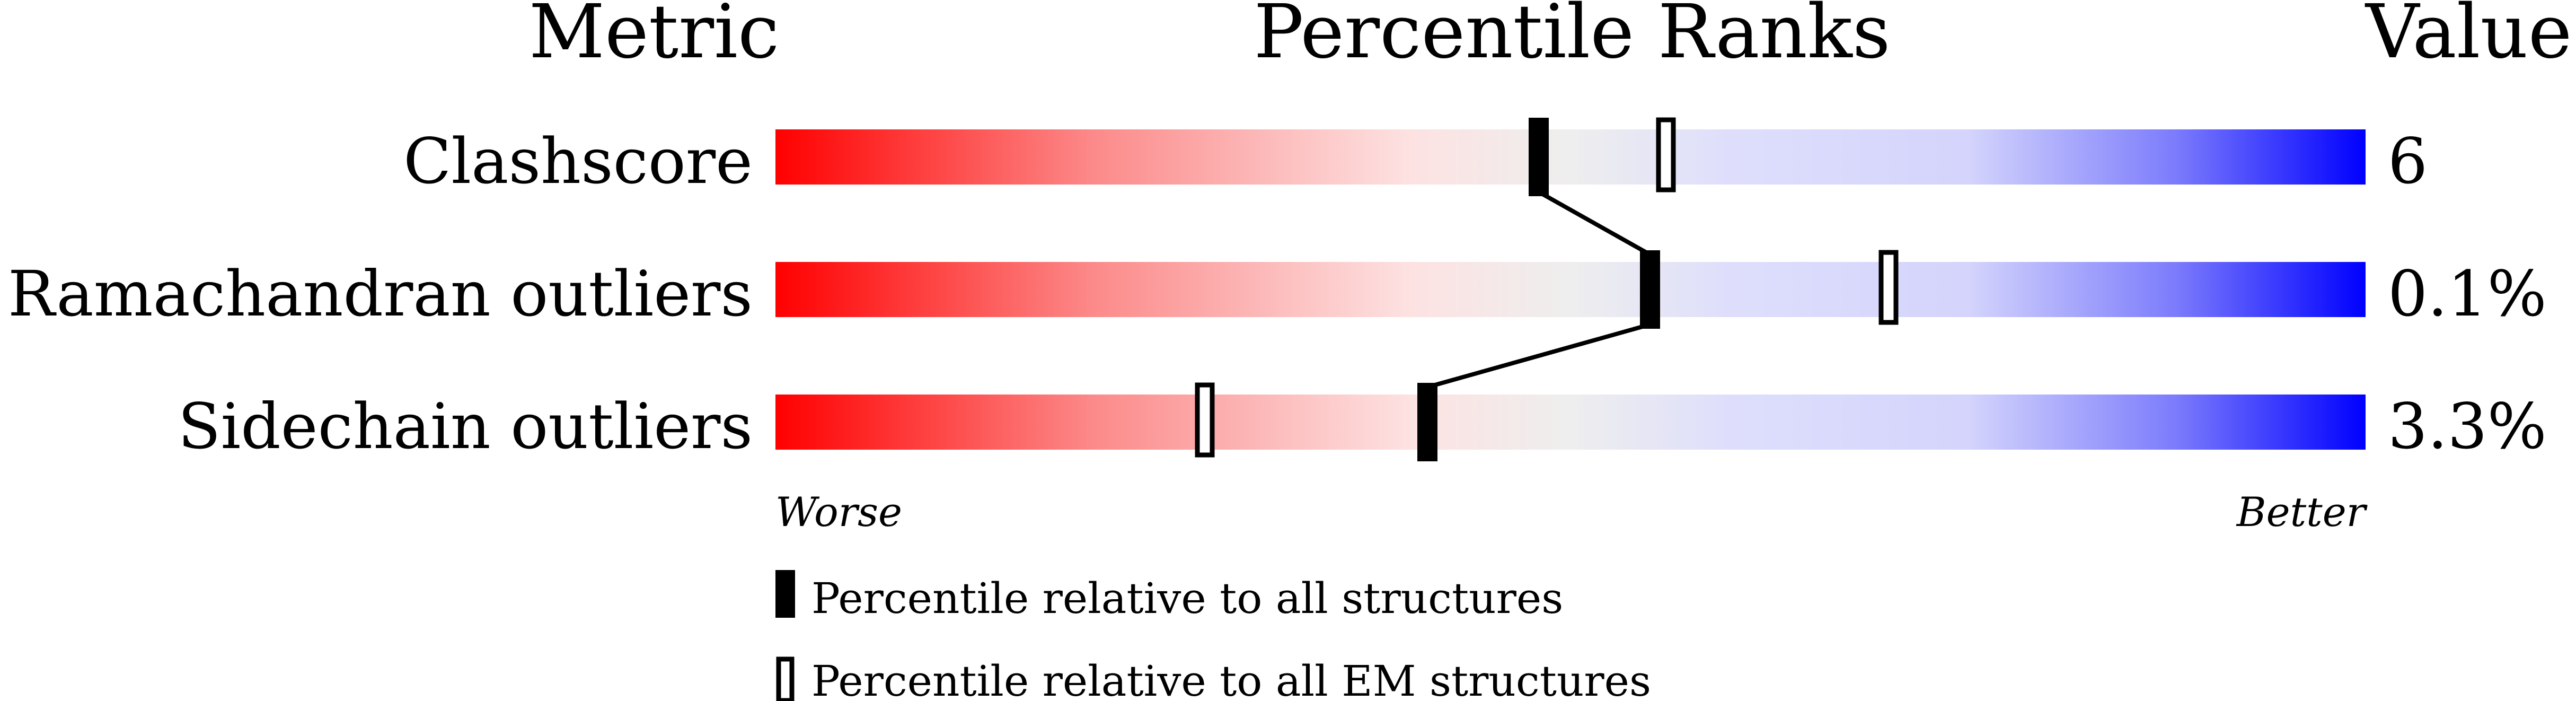 The height and width of the screenshot is (701, 2576). Describe the element at coordinates (2302, 512) in the screenshot. I see `better-label: Better` at that location.